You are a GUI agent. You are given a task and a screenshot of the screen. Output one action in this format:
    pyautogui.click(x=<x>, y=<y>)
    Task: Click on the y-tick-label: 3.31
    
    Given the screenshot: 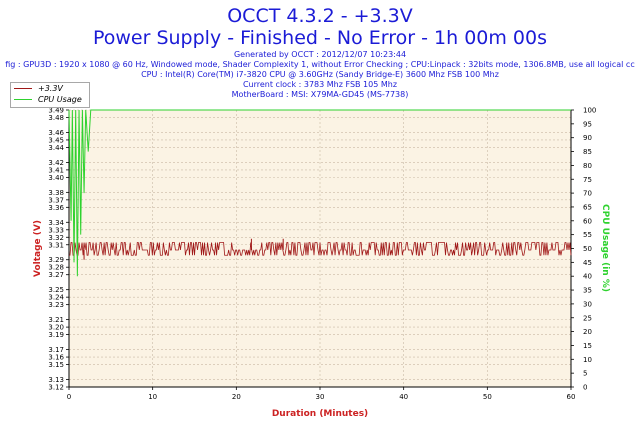 What is the action you would take?
    pyautogui.click(x=56, y=245)
    